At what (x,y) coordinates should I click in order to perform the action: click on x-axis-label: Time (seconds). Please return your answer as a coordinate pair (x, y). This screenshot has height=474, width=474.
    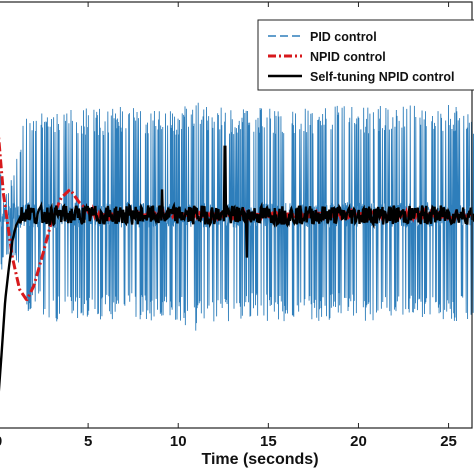
    Looking at the image, I should click on (259, 459).